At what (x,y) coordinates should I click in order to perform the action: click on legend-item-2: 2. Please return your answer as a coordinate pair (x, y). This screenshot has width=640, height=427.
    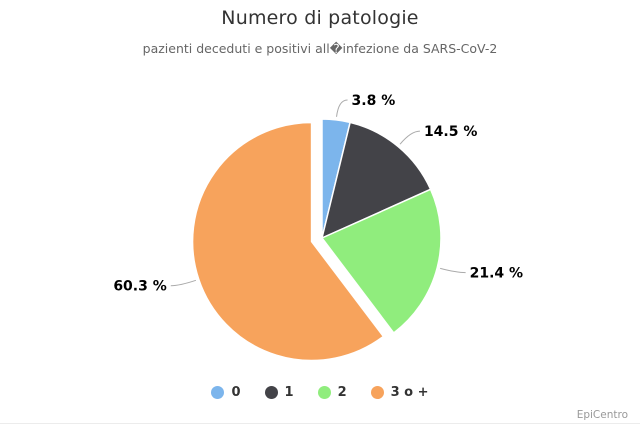
    Looking at the image, I should click on (332, 392).